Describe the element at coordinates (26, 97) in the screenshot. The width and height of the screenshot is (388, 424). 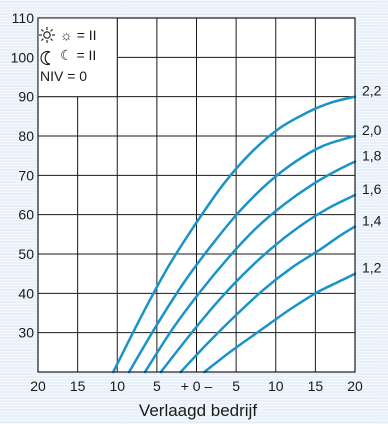
I see `y-tick-label: 90` at that location.